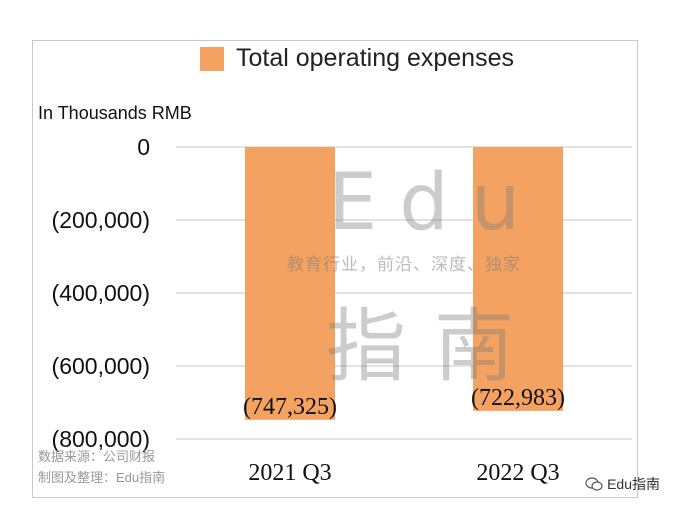  Describe the element at coordinates (375, 58) in the screenshot. I see `legend-label: Total operating expenses` at that location.